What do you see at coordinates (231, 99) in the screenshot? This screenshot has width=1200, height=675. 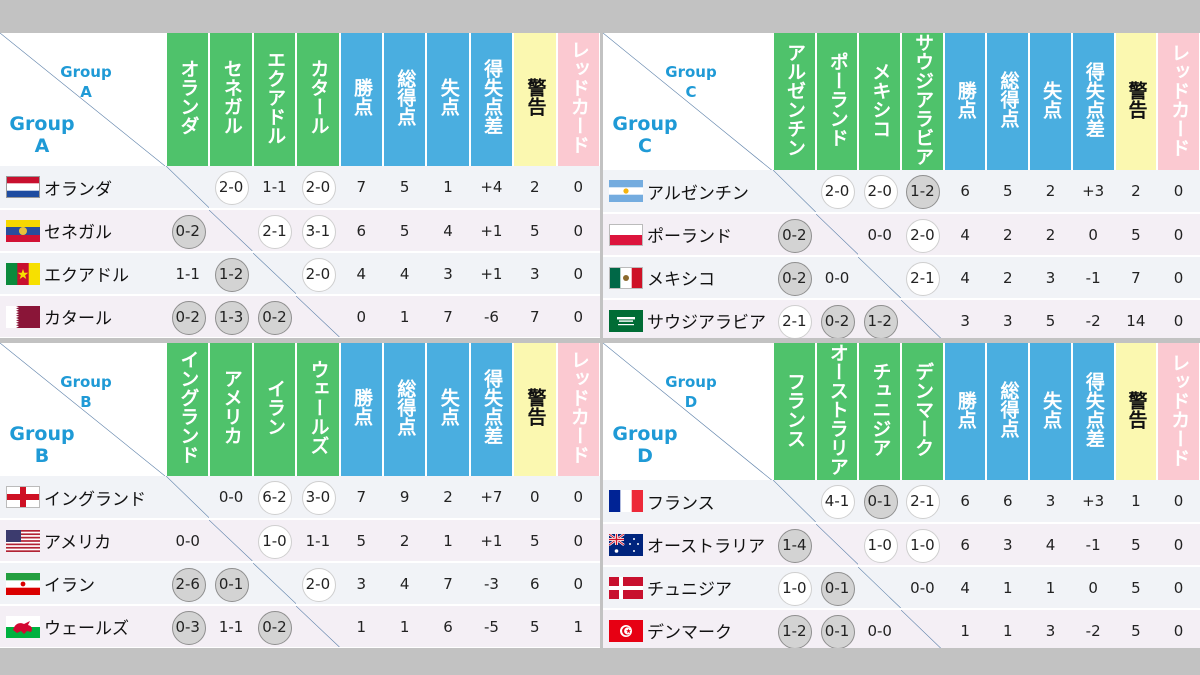 I see `opponent-header: セネガル` at bounding box center [231, 99].